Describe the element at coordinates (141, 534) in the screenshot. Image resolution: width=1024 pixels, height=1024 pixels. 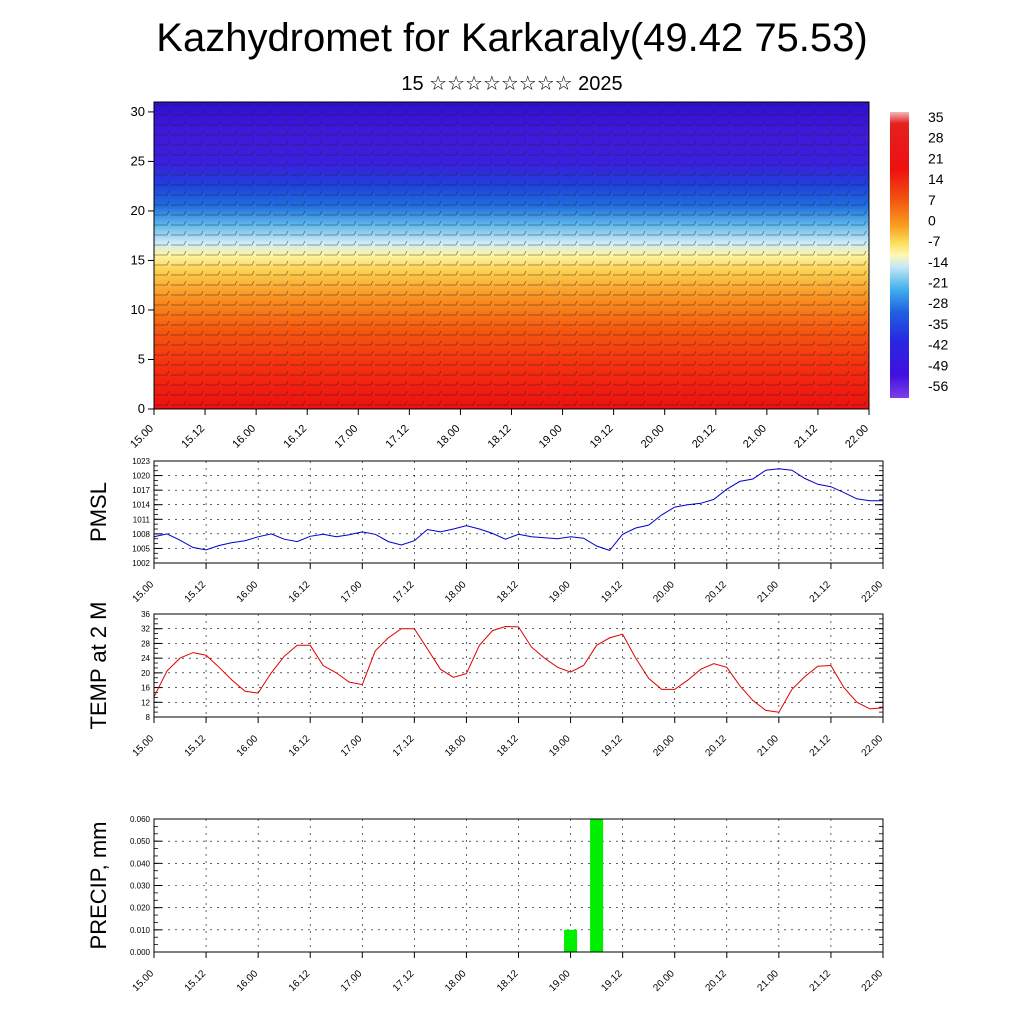
I see `y-tick-label: 1008` at that location.